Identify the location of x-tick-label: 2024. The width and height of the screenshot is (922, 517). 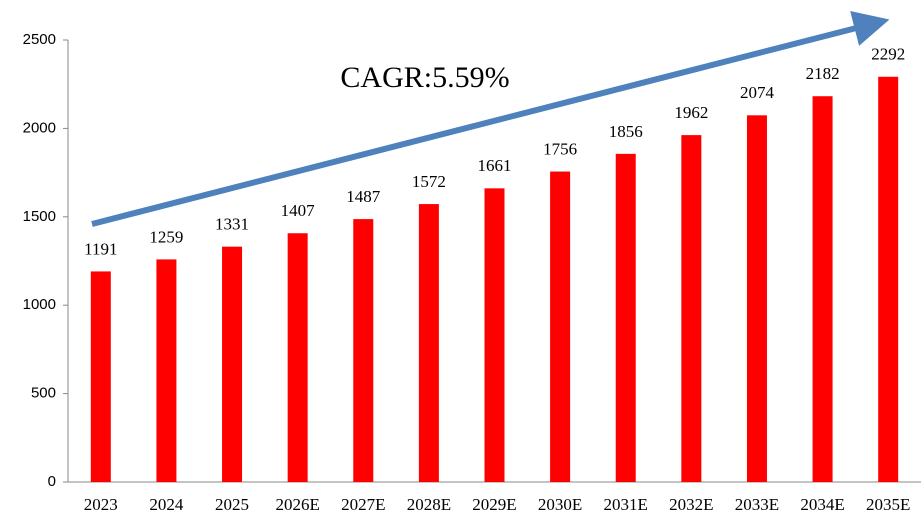
(166, 504).